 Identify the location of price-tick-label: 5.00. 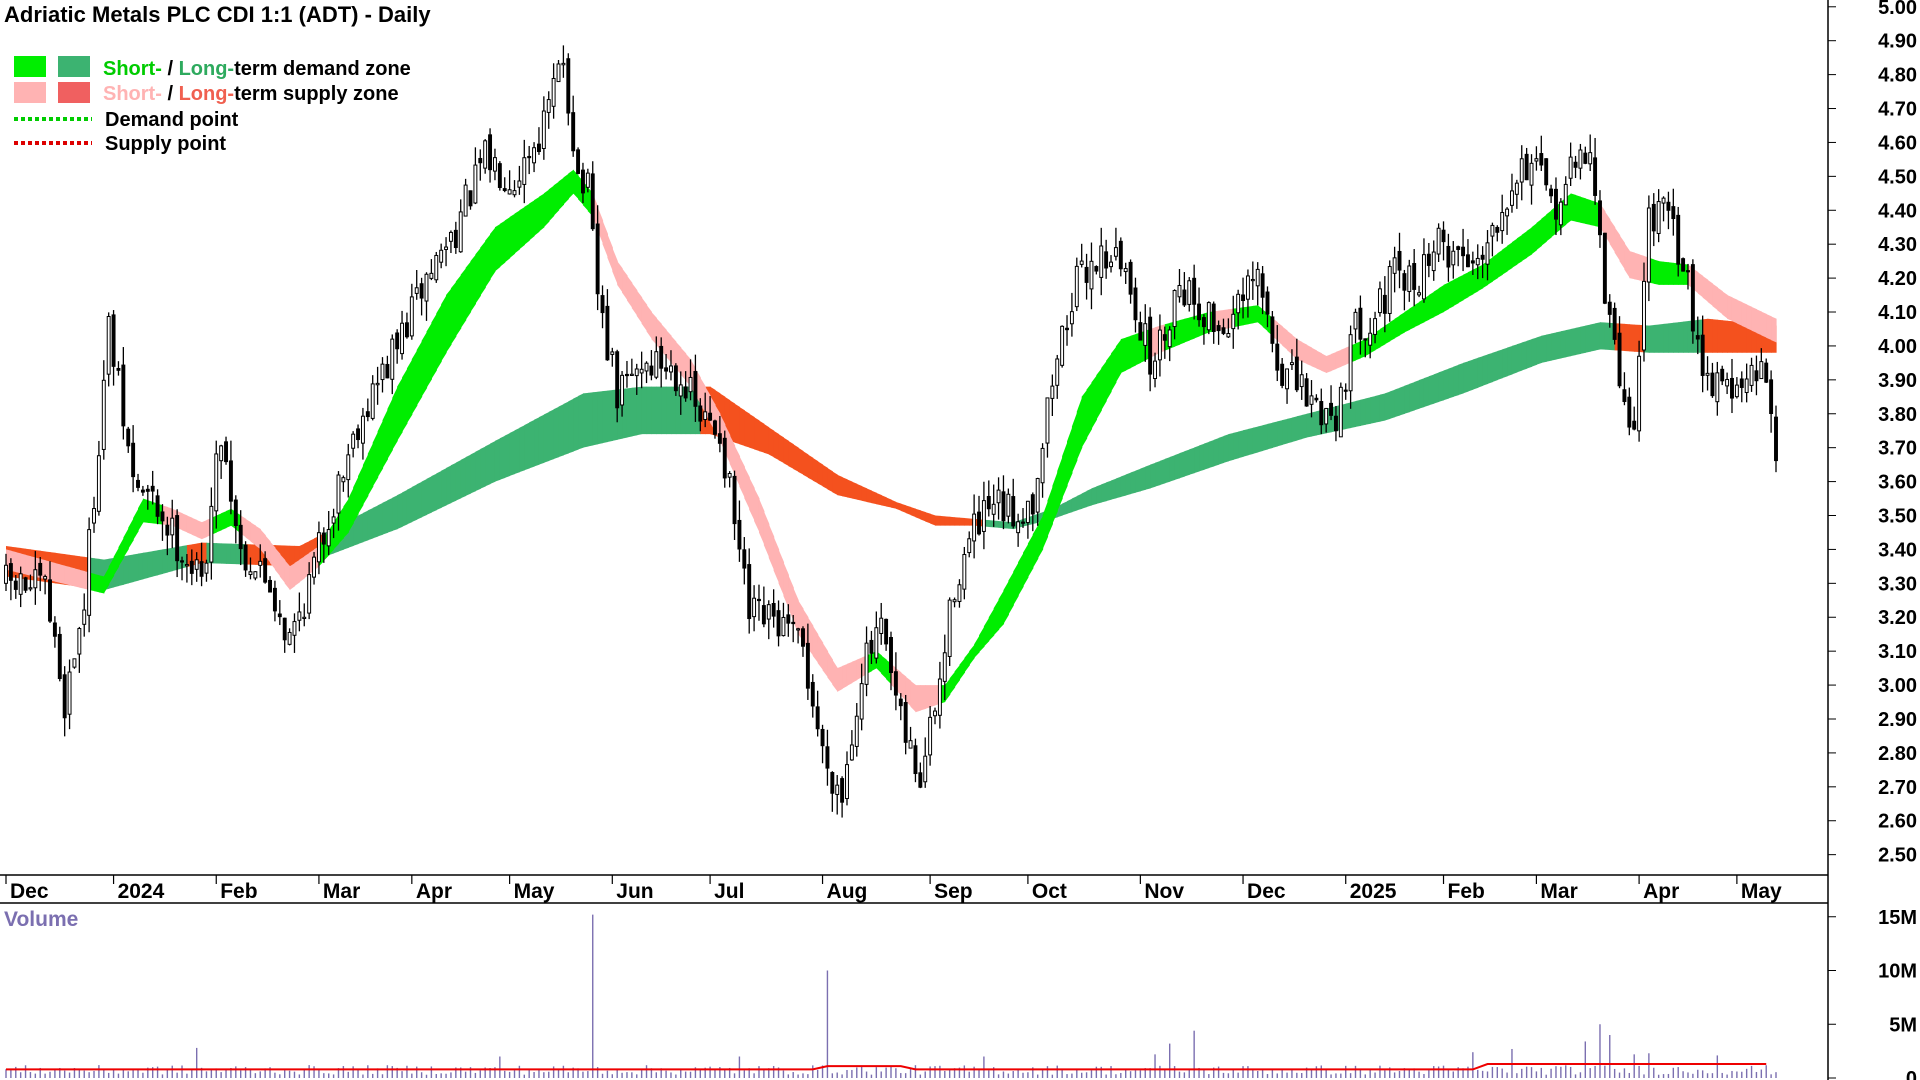
(1897, 9).